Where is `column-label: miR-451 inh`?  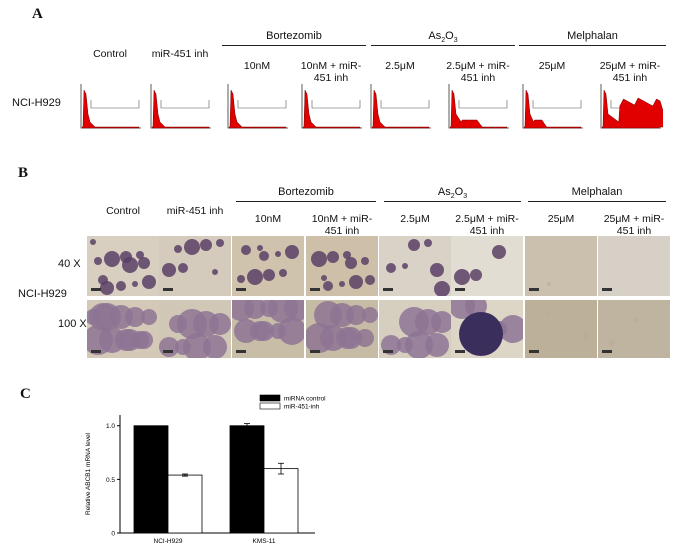 column-label: miR-451 inh is located at coordinates (180, 54).